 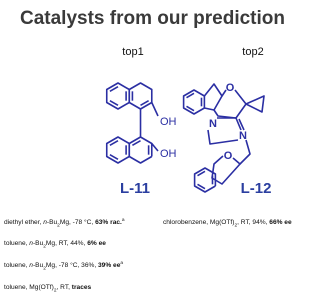 I want to click on text-segment: traces, so click(x=81, y=287).